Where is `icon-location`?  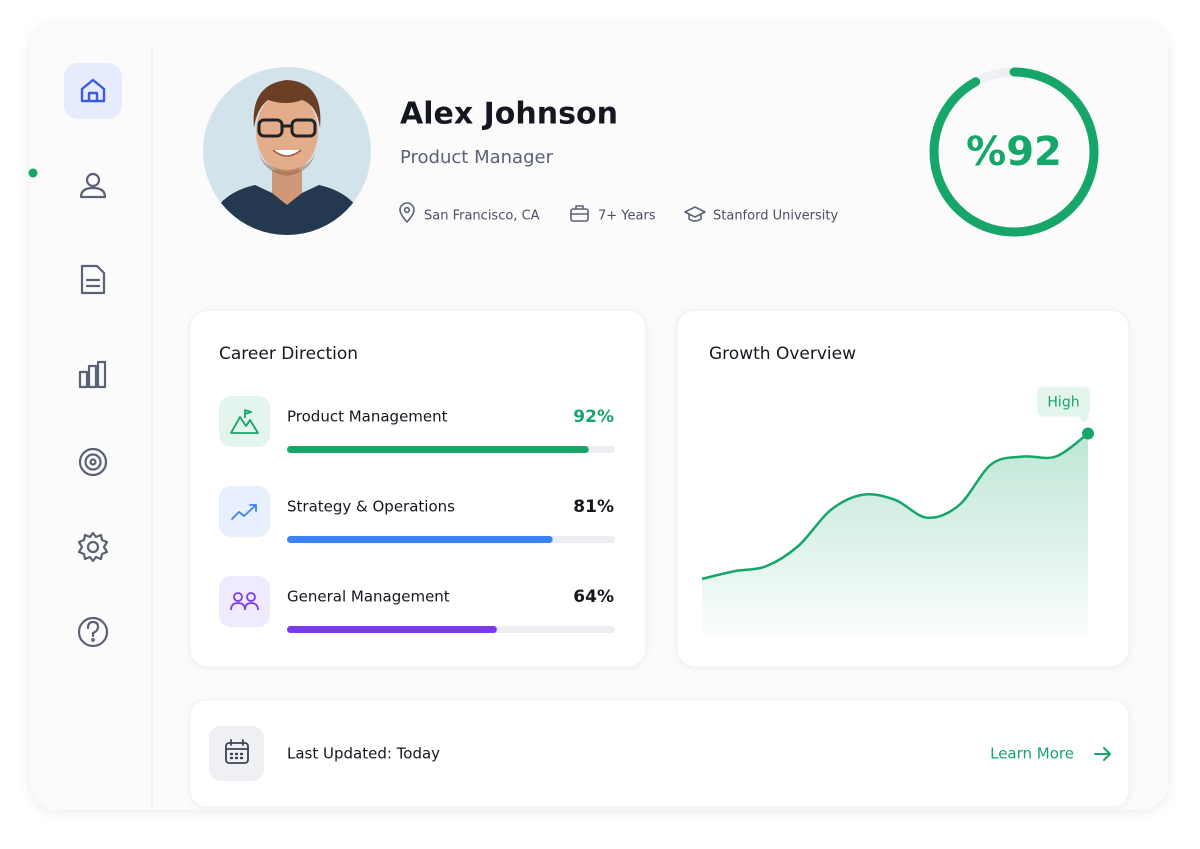 icon-location is located at coordinates (407, 212).